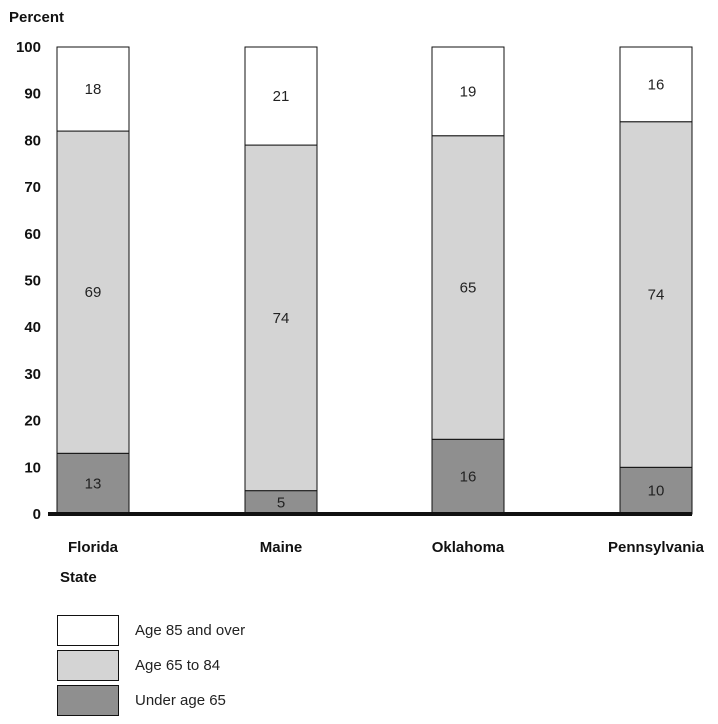 This screenshot has width=718, height=724. Describe the element at coordinates (32, 187) in the screenshot. I see `y-tick-label: 70` at that location.